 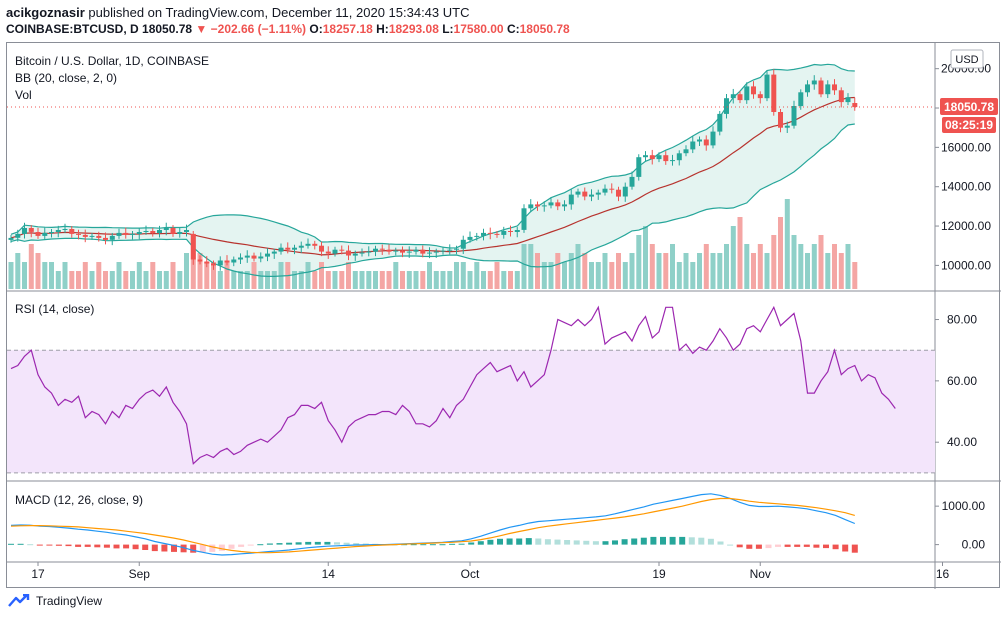 I want to click on rsi-legend: RSI (14, close), so click(x=55, y=309).